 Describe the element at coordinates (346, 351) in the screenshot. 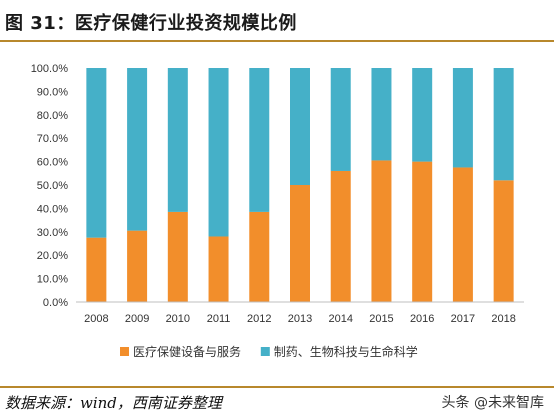

I see `legend-label: 制药、生物科技与生命科学` at that location.